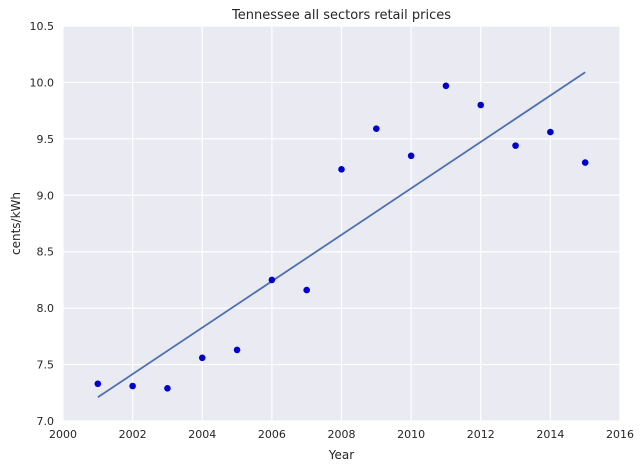 The width and height of the screenshot is (643, 472). I want to click on y-axis-label: cents/kWh, so click(16, 223).